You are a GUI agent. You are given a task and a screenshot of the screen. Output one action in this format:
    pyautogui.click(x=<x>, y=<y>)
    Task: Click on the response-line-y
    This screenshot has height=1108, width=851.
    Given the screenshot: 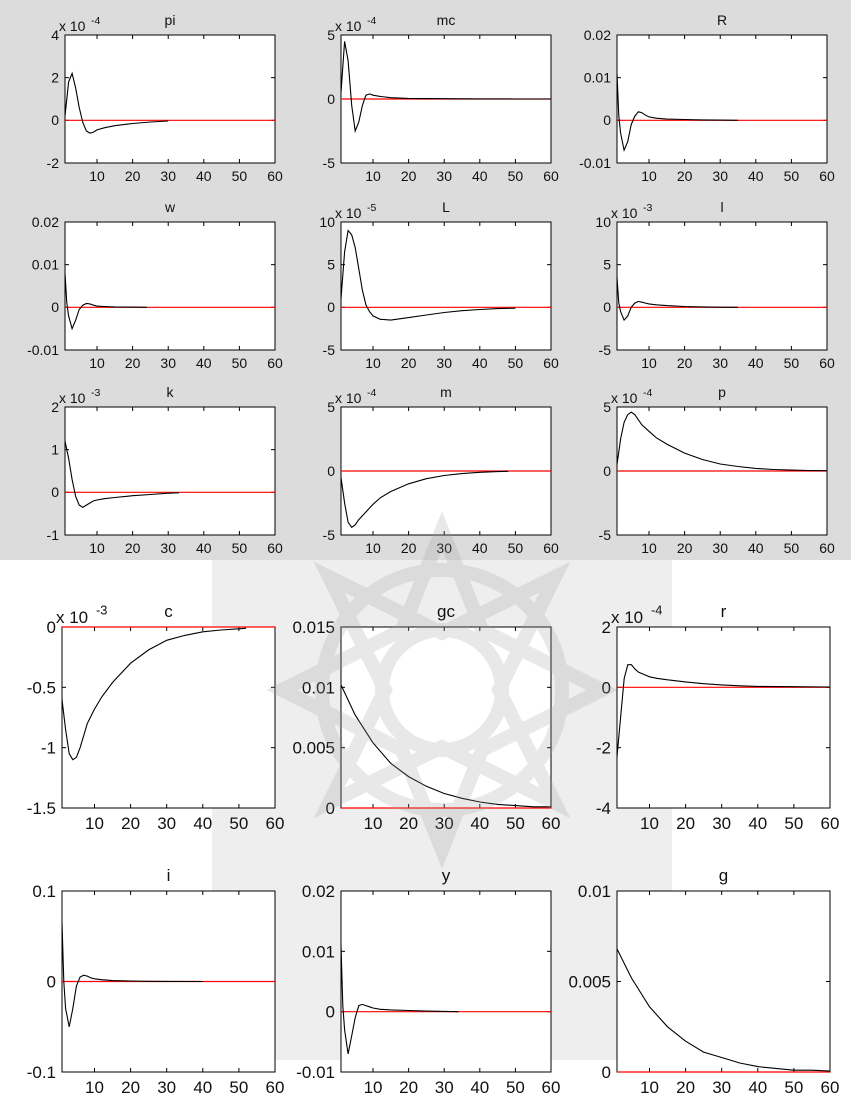 What is the action you would take?
    pyautogui.click(x=399, y=1000)
    